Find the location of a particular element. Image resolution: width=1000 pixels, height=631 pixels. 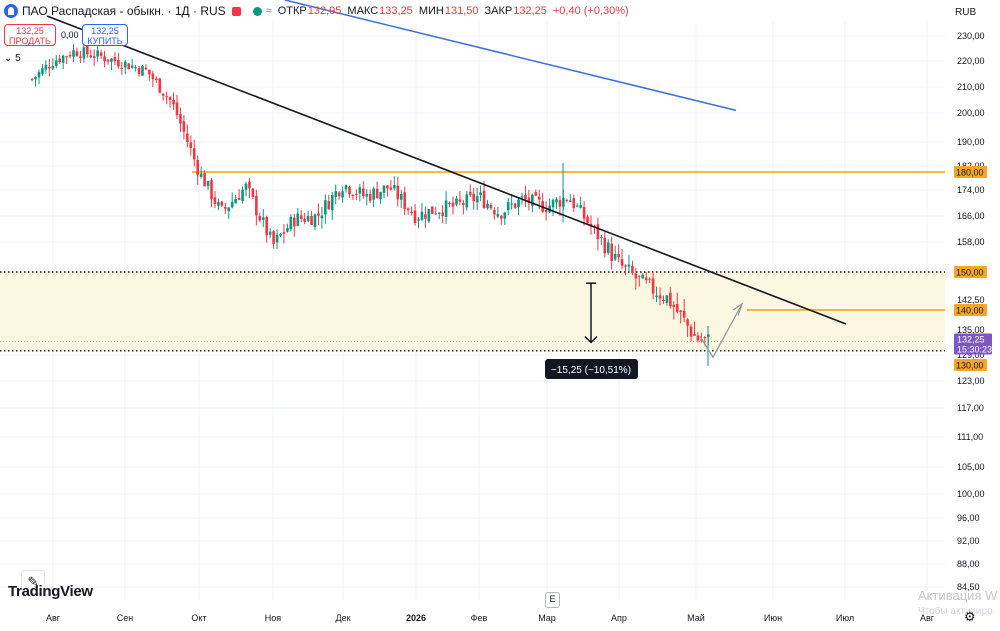

x-tick-label: Фев is located at coordinates (479, 618).